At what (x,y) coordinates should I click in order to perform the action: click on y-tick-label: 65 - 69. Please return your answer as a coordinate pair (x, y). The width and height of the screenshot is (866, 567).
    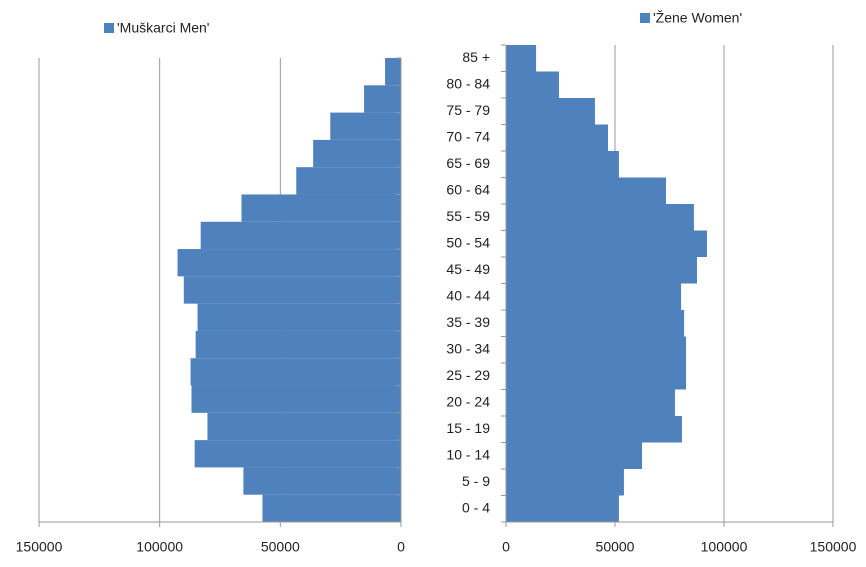
    Looking at the image, I should click on (468, 163).